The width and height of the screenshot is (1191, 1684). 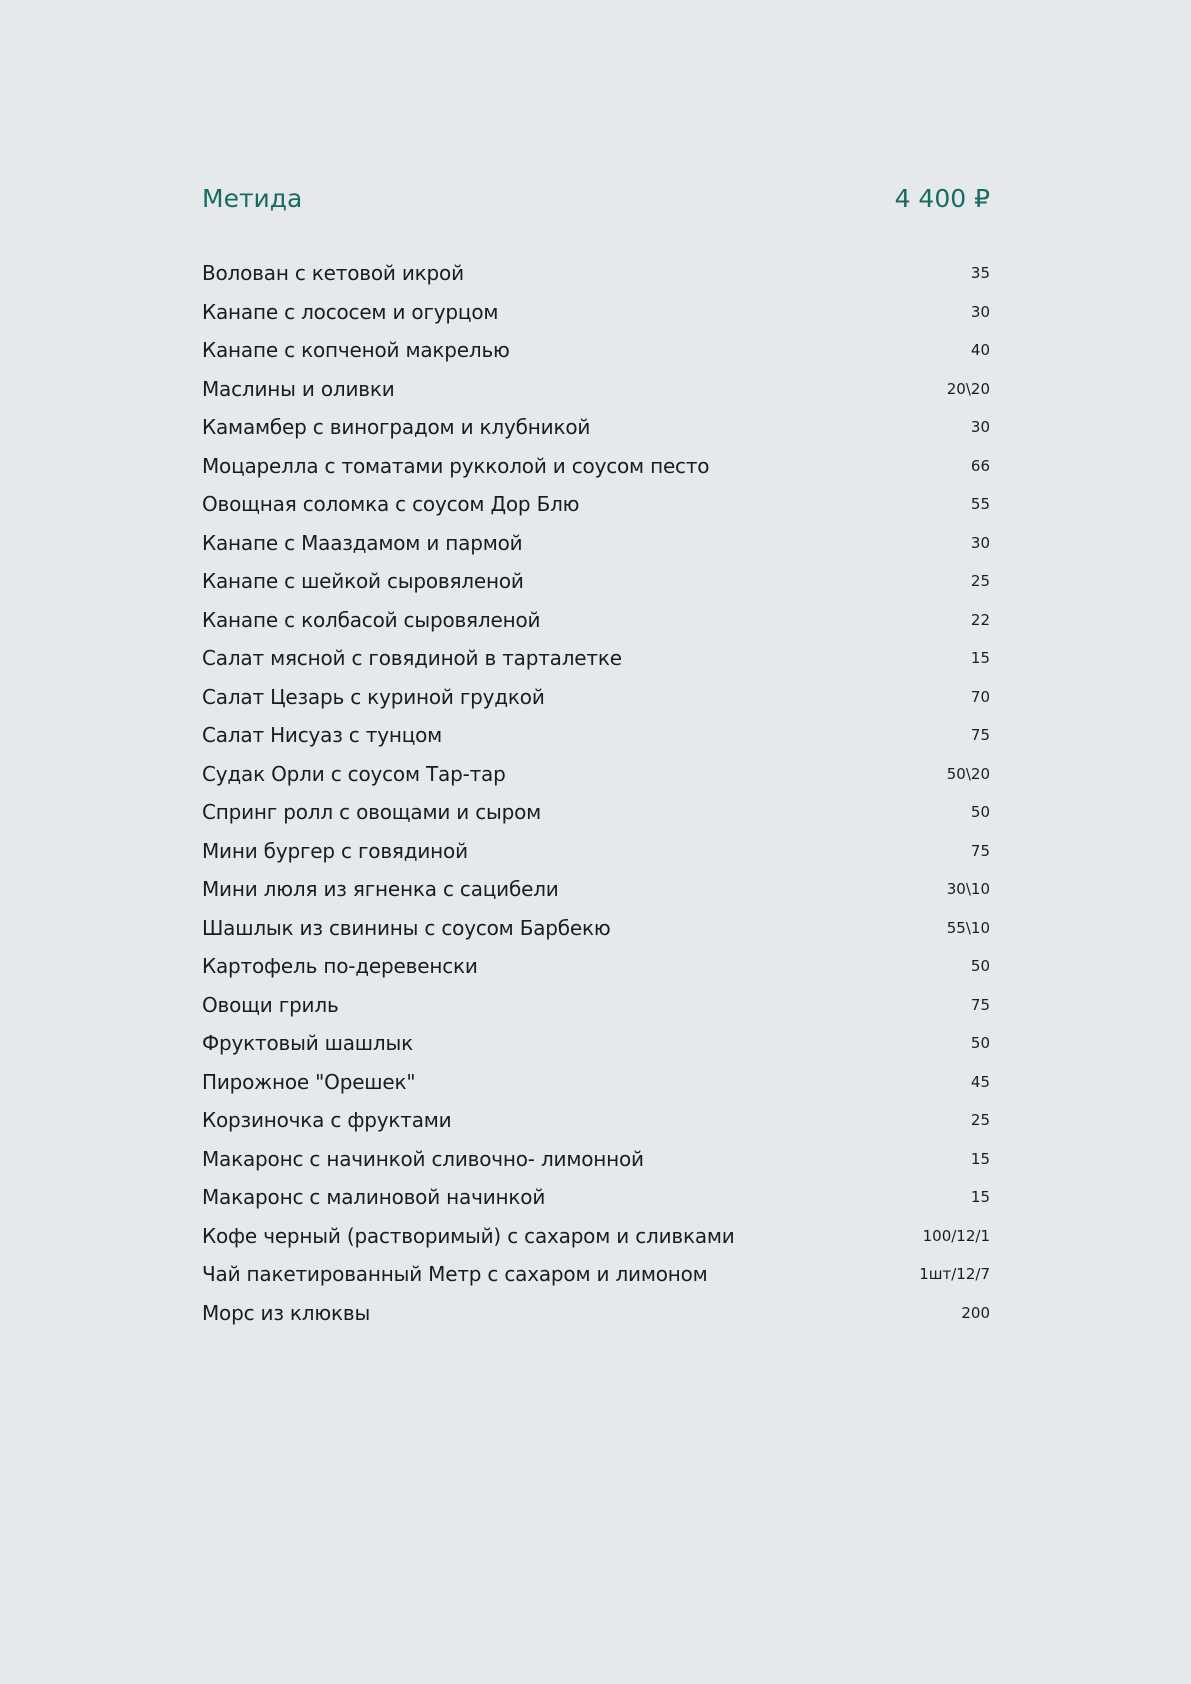 I want to click on menu-item: Волован с кетовой икрой 35, so click(x=596, y=273).